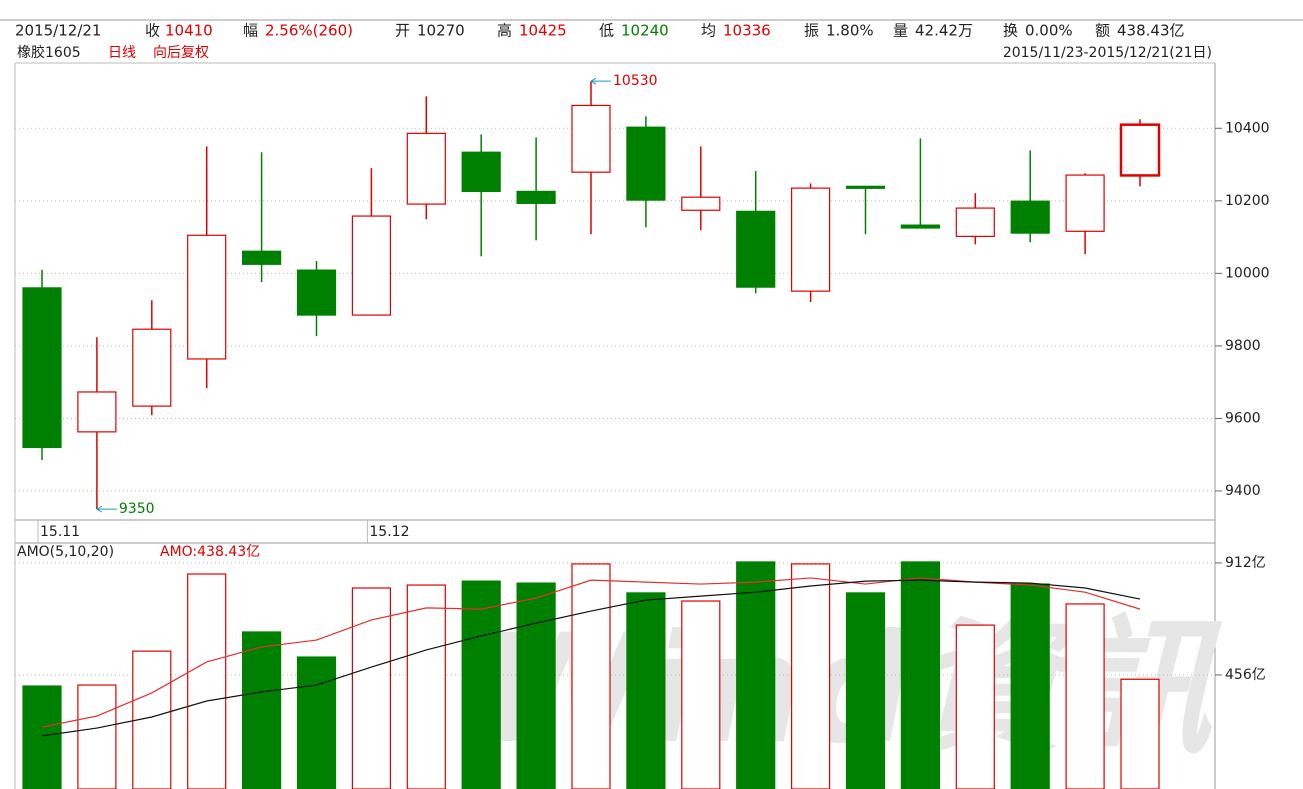 This screenshot has width=1303, height=789. What do you see at coordinates (850, 31) in the screenshot?
I see `header-item: 1.80%` at bounding box center [850, 31].